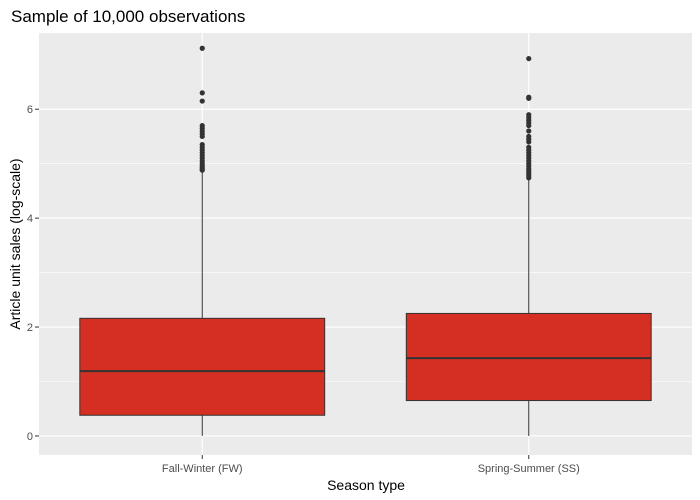 The width and height of the screenshot is (700, 500). What do you see at coordinates (15, 243) in the screenshot?
I see `y-axis-title: Article unit sales (log-scale)` at bounding box center [15, 243].